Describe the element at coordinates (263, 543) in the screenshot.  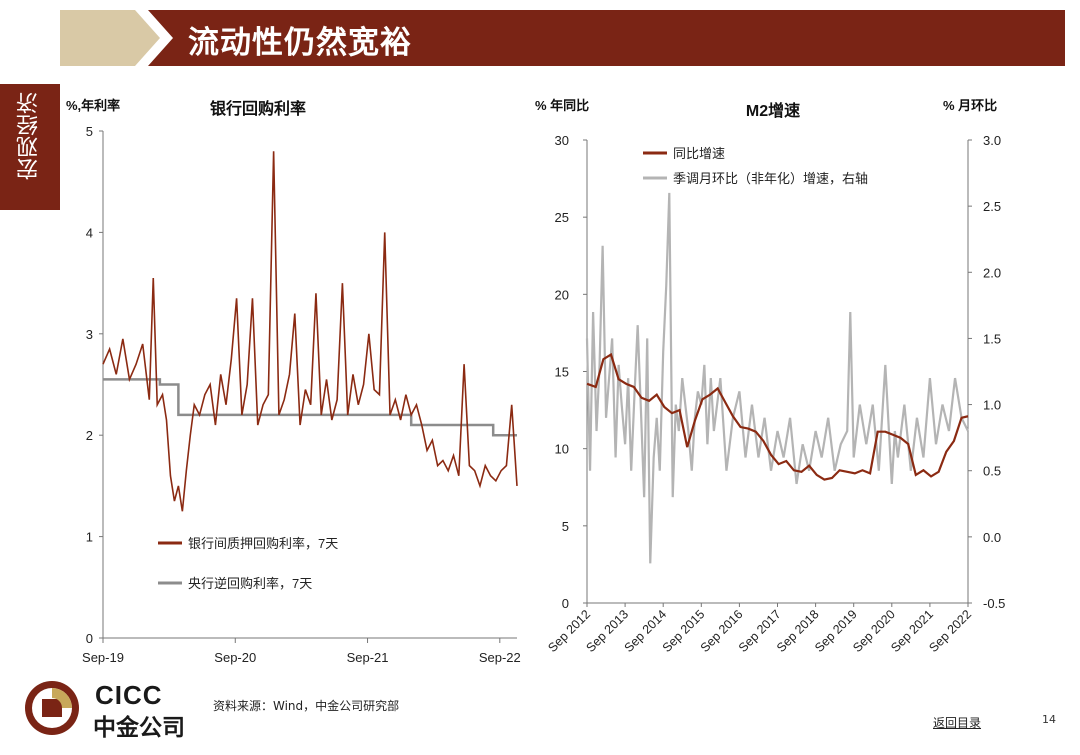
I see `legend-label-repo-rate: 银行间质押回购利率，7天` at that location.